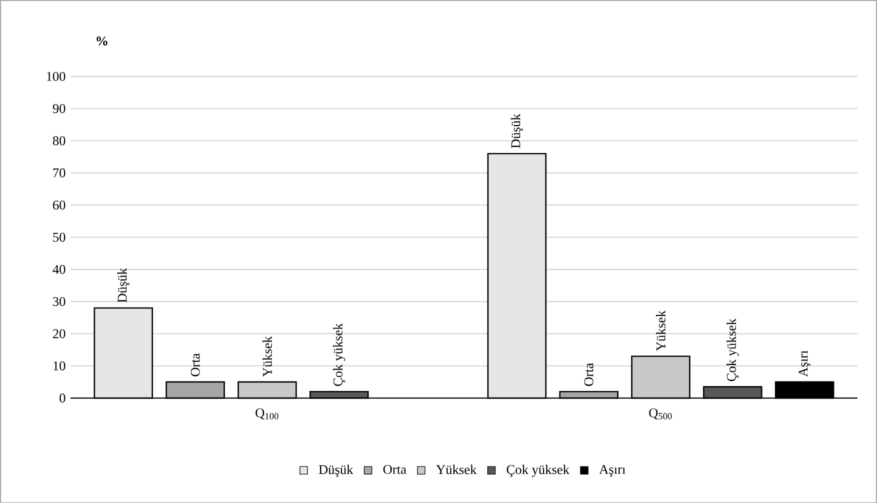  Describe the element at coordinates (59, 333) in the screenshot. I see `y-tick-label: 20` at that location.